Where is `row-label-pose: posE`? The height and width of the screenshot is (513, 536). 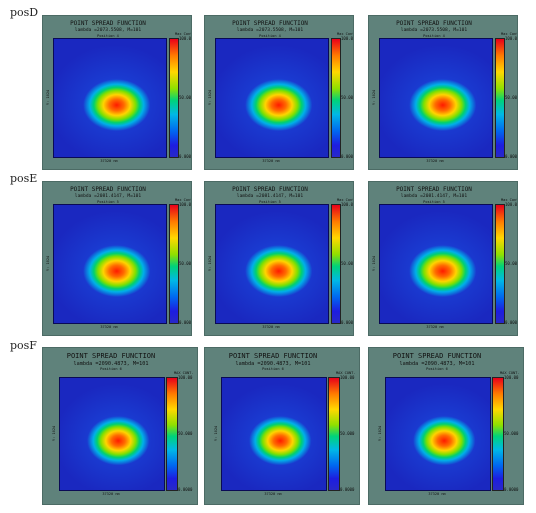 row-label-pose: posE is located at coordinates (24, 178).